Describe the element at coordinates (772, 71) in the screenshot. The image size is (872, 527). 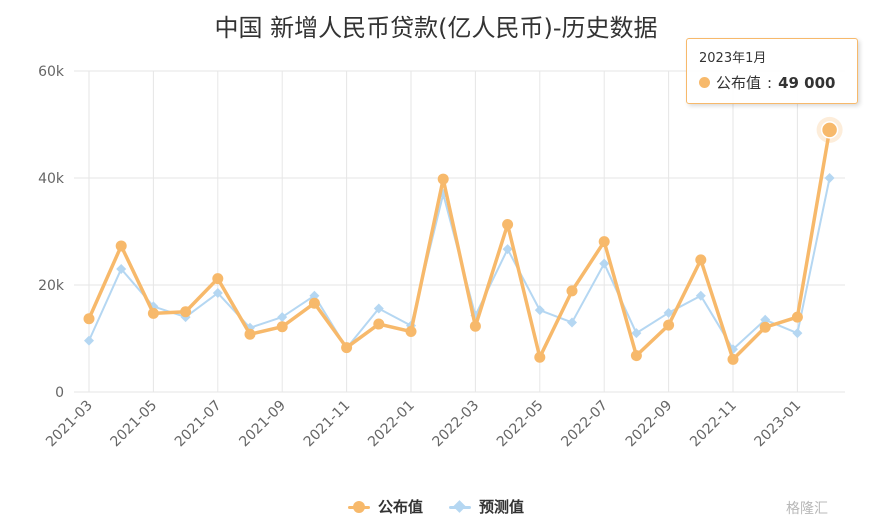
I see `data-tooltip: 2023年1月 公布值: 49 000` at that location.